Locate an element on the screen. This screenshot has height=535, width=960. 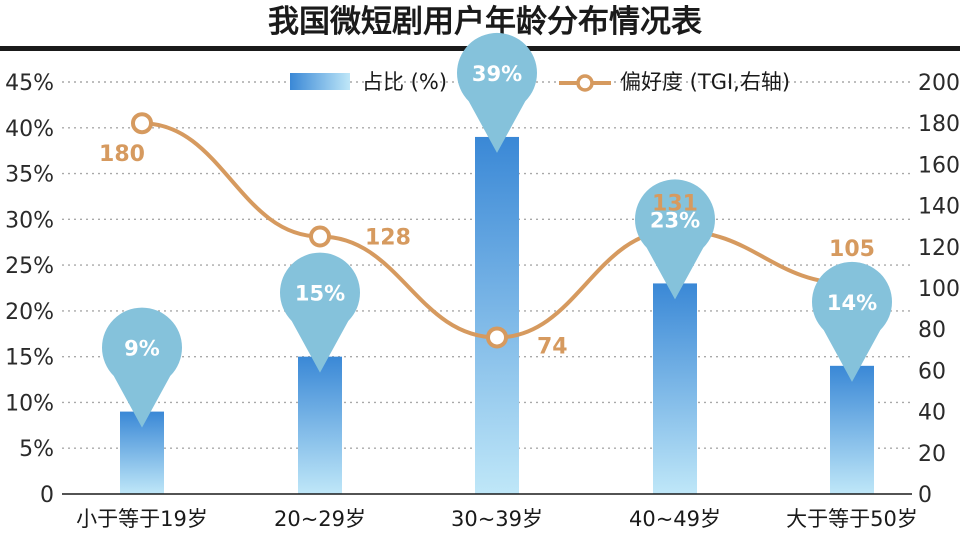
right-tick-label: 80 is located at coordinates (932, 330).